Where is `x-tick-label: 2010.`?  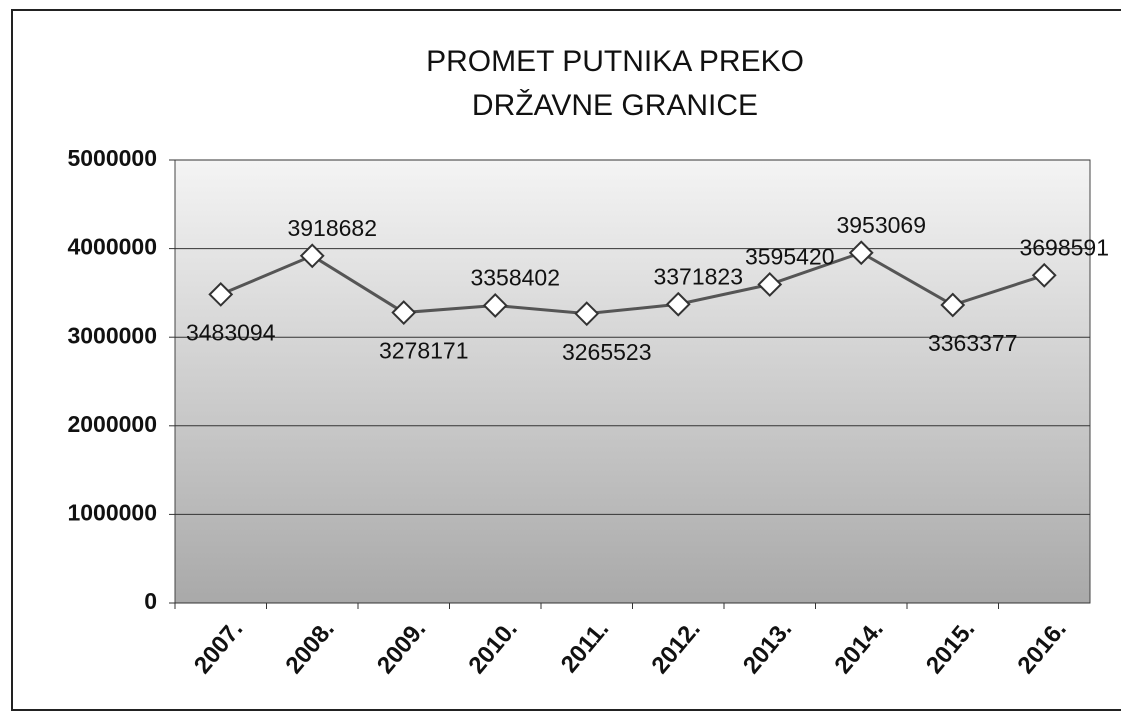 x-tick-label: 2010. is located at coordinates (492, 647).